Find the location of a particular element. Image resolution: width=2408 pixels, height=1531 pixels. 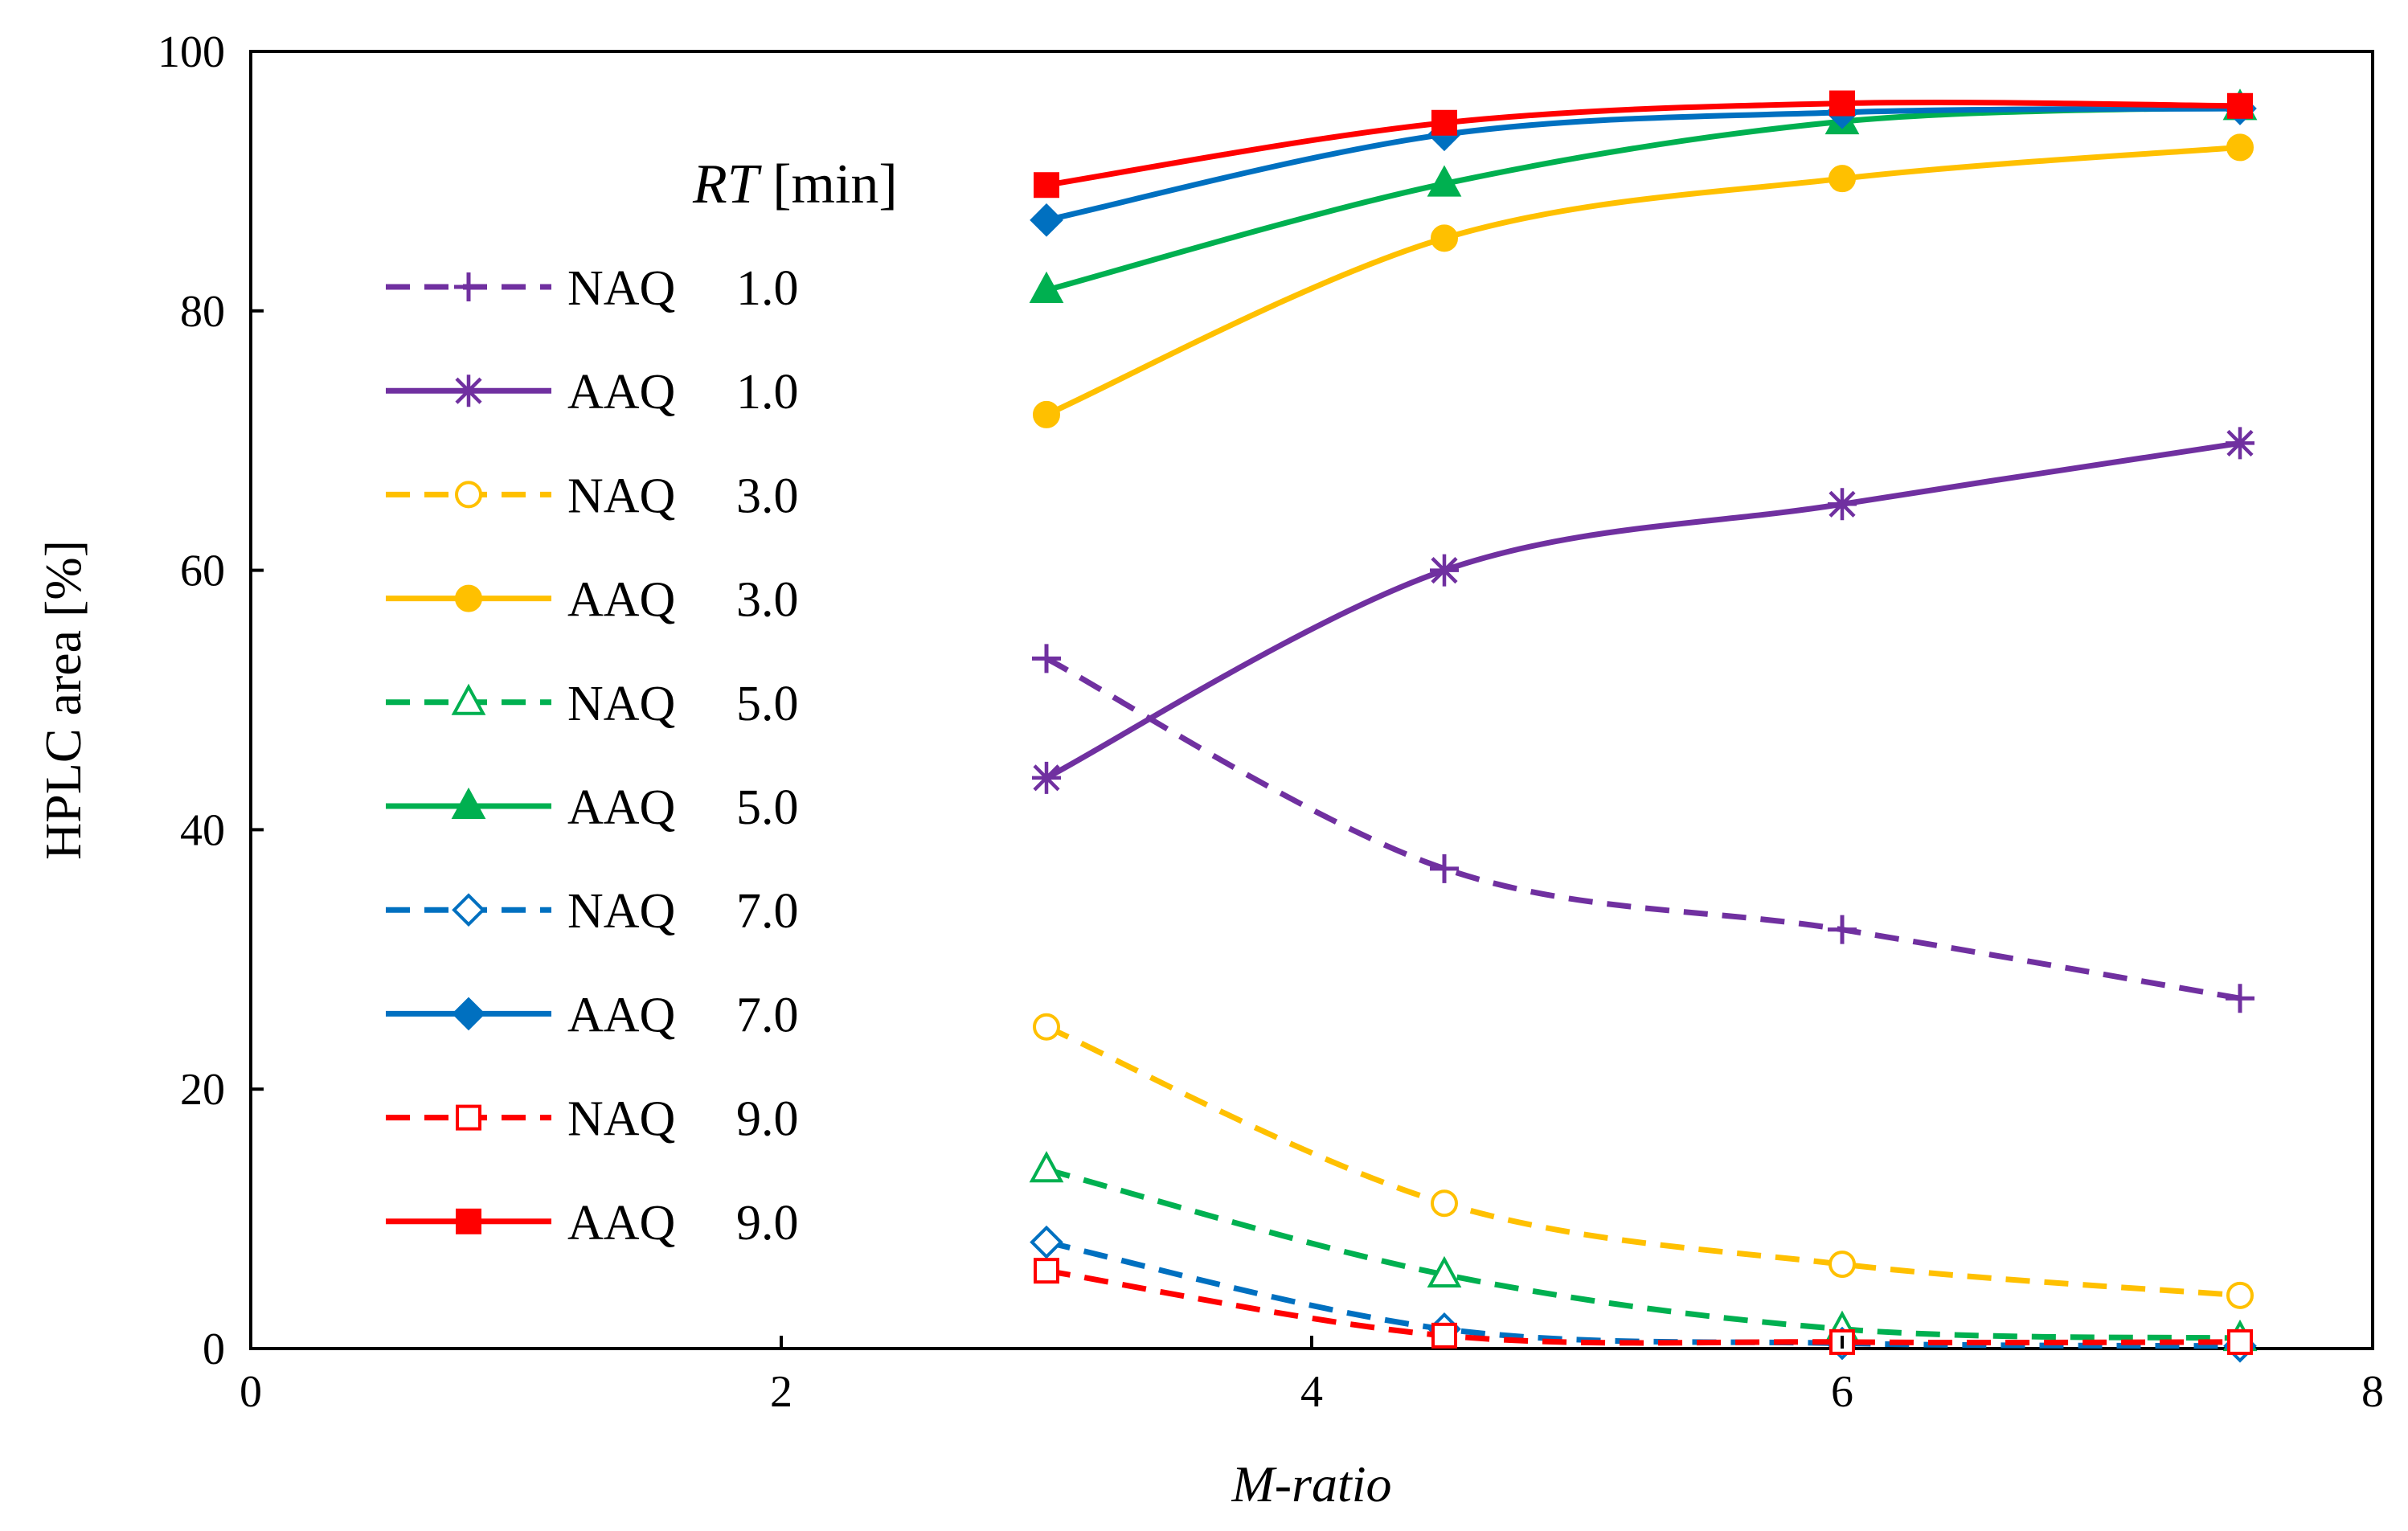

y-tick-label: 40 is located at coordinates (202, 830).